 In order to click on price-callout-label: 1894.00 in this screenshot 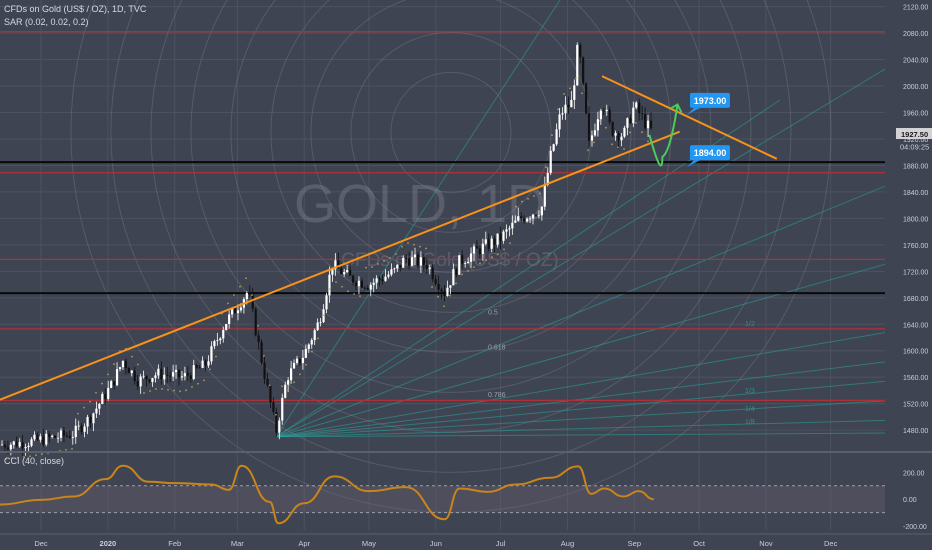, I will do `click(710, 153)`.